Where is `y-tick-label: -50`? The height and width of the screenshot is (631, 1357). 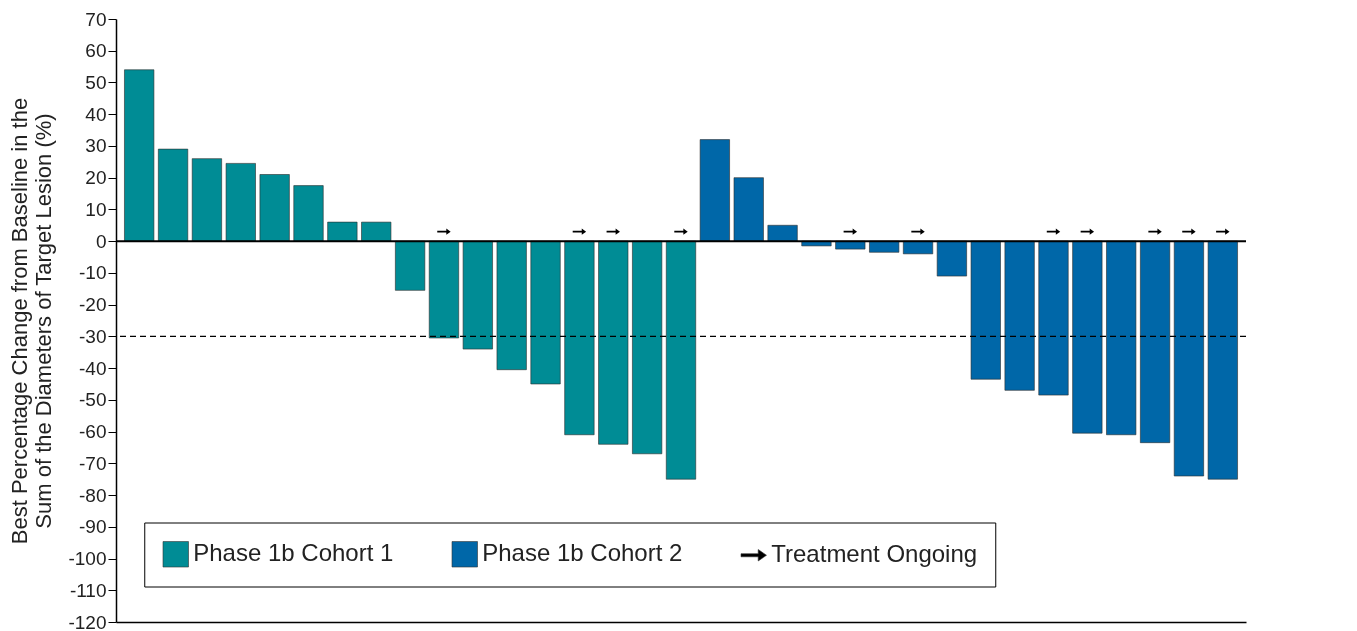 y-tick-label: -50 is located at coordinates (93, 400).